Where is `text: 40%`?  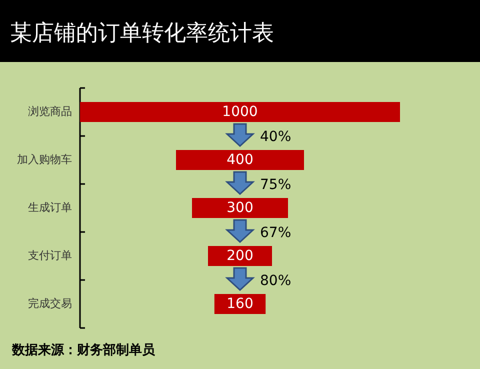 text: 40% is located at coordinates (276, 136).